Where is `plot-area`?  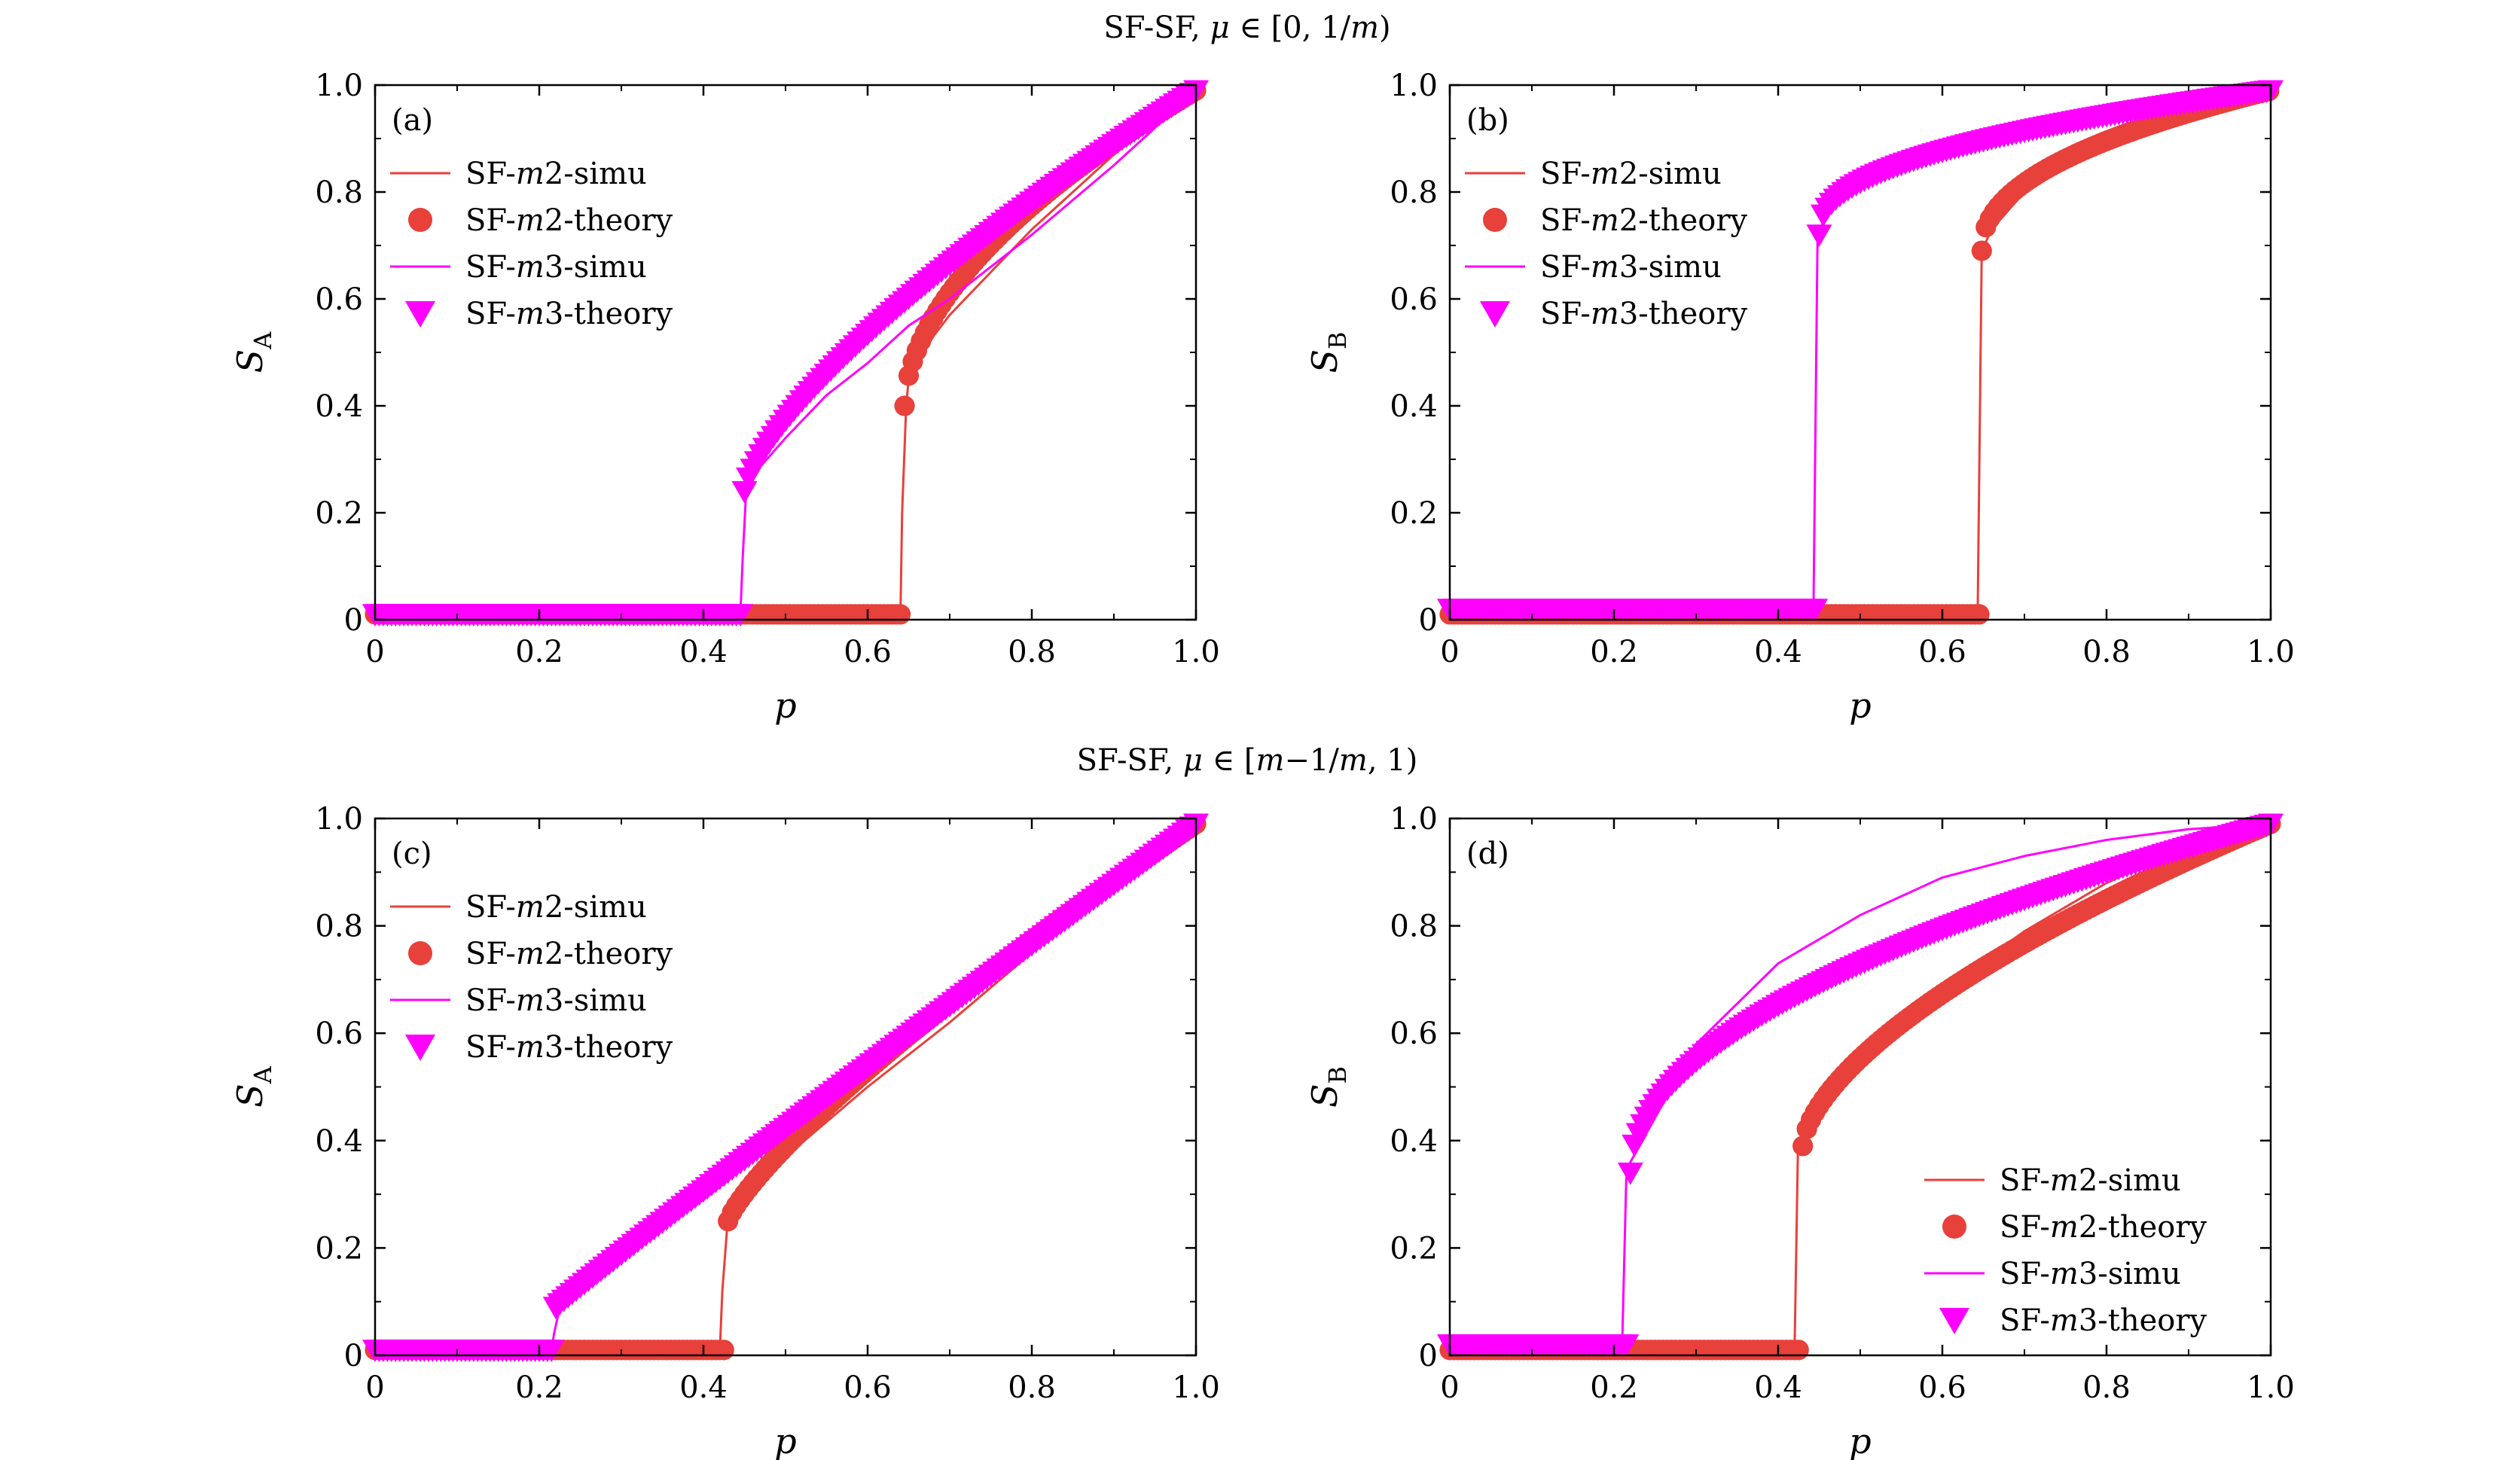 plot-area is located at coordinates (785, 353).